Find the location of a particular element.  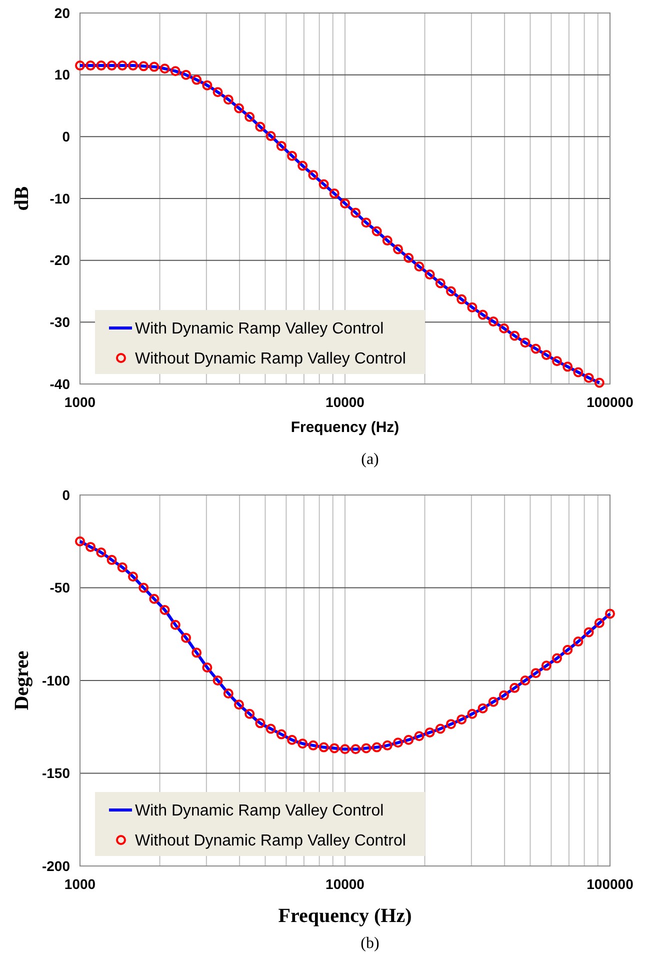

legend-label: With Dynamic Ramp Valley Control is located at coordinates (259, 811).